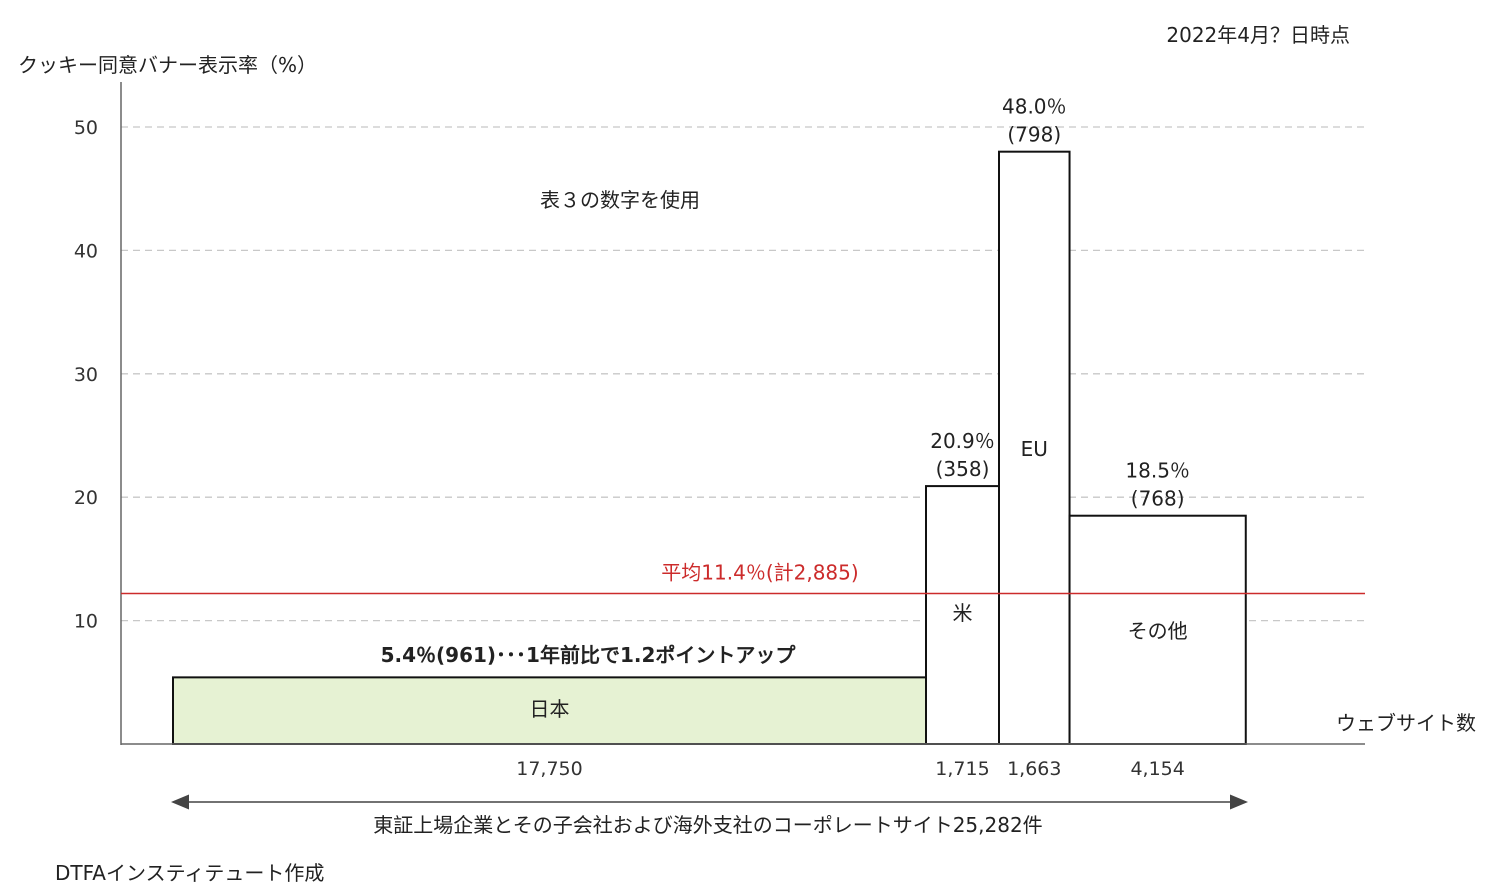 The image size is (1488, 895). I want to click on pct-label: 48.0％, so click(1034, 107).